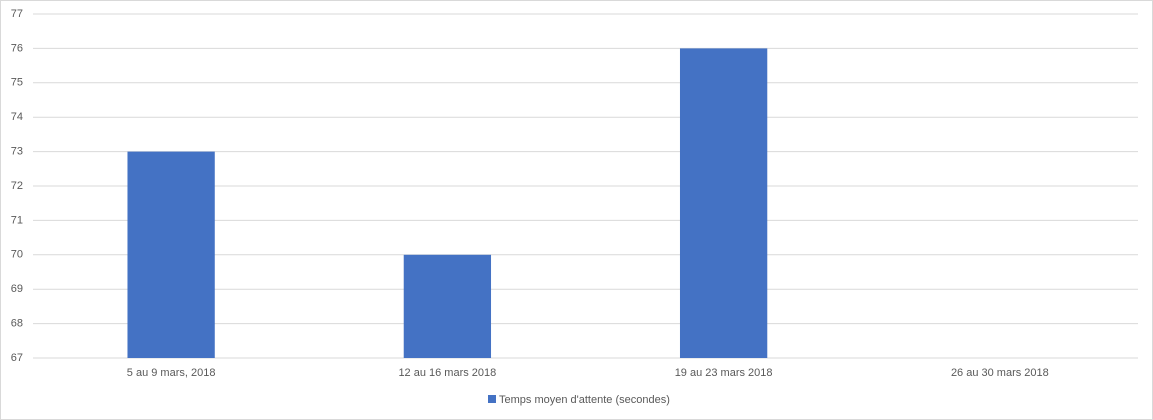 This screenshot has width=1153, height=420. What do you see at coordinates (17, 358) in the screenshot?
I see `y-tick-label: 67` at bounding box center [17, 358].